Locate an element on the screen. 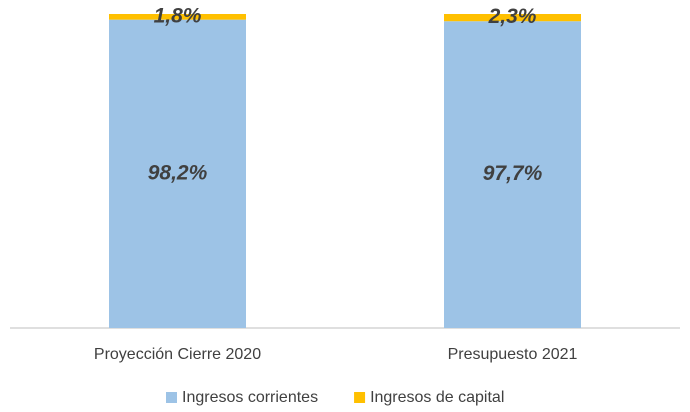  value-label: 1,8% is located at coordinates (178, 15).